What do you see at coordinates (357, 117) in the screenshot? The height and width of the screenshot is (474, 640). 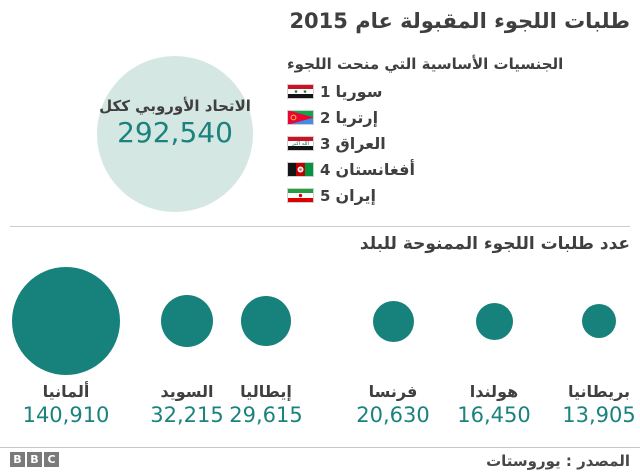 I see `nationality-name: إرتريا` at bounding box center [357, 117].